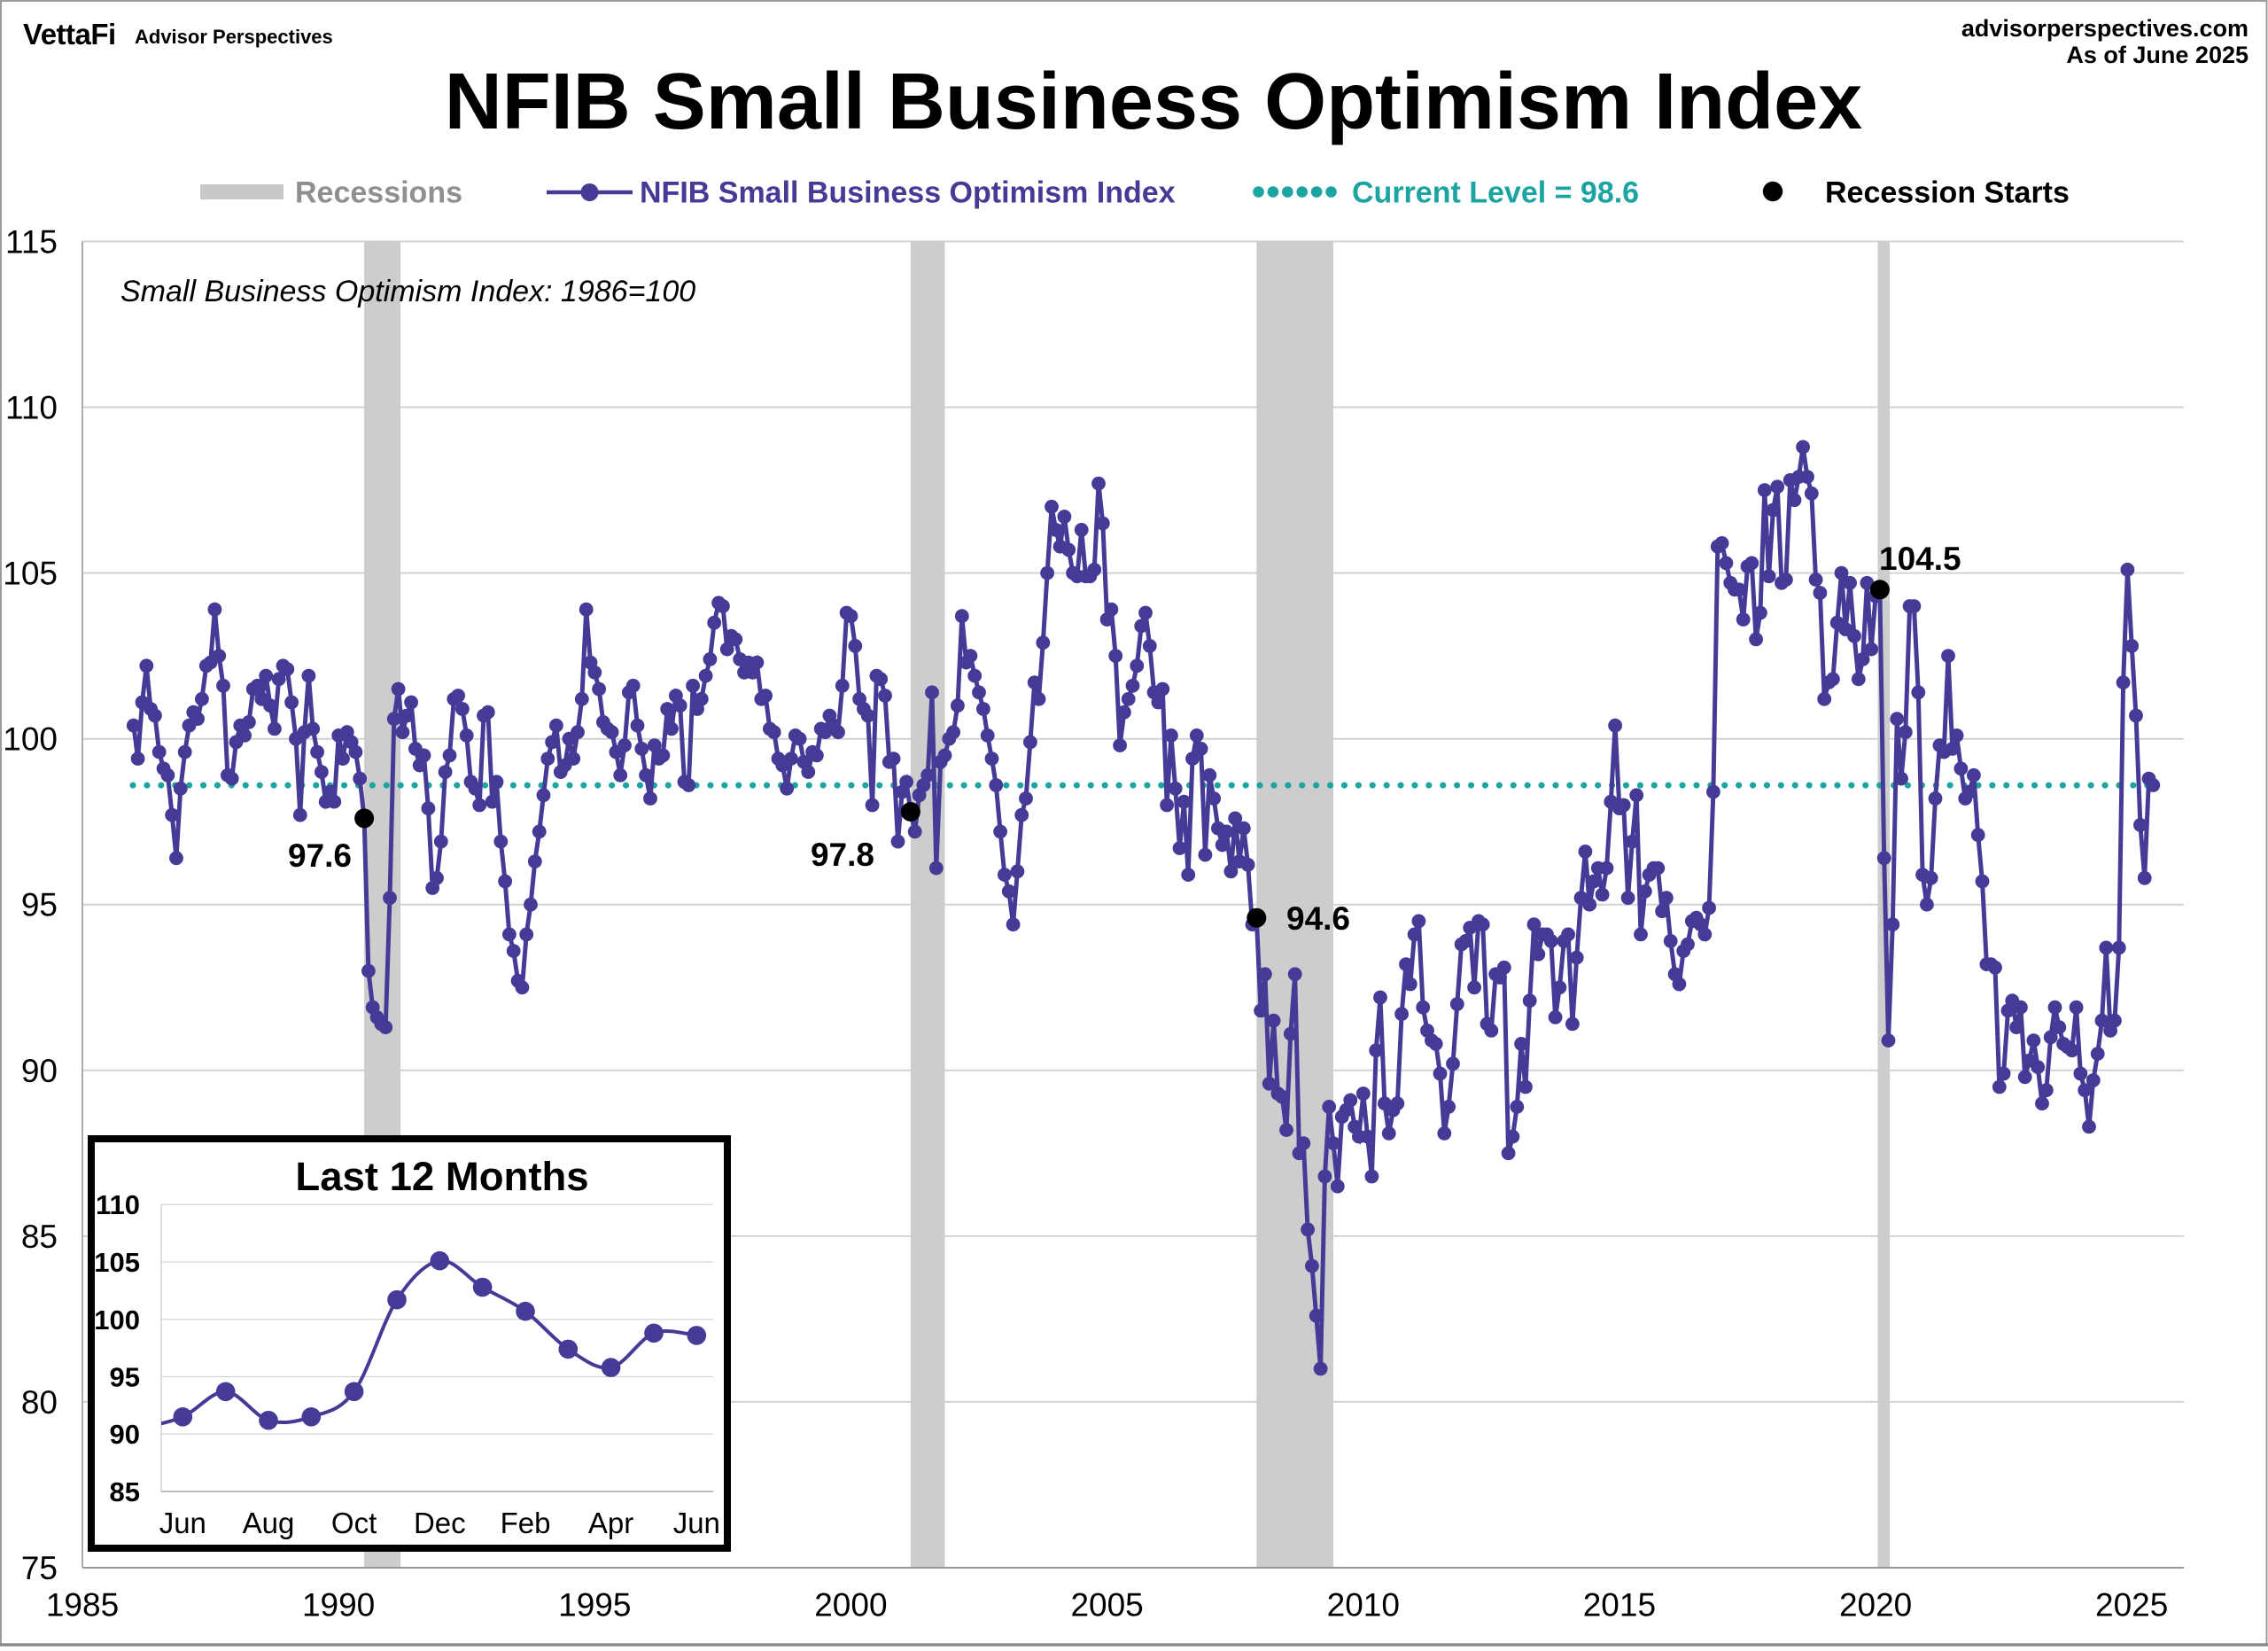  I want to click on svg-text: 2000, so click(850, 1605).